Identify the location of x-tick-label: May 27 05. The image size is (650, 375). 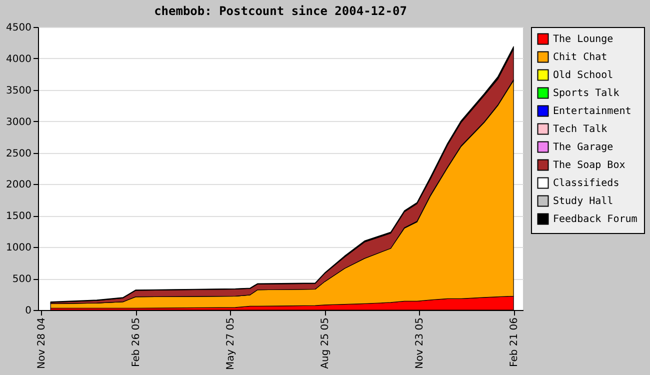
(231, 344).